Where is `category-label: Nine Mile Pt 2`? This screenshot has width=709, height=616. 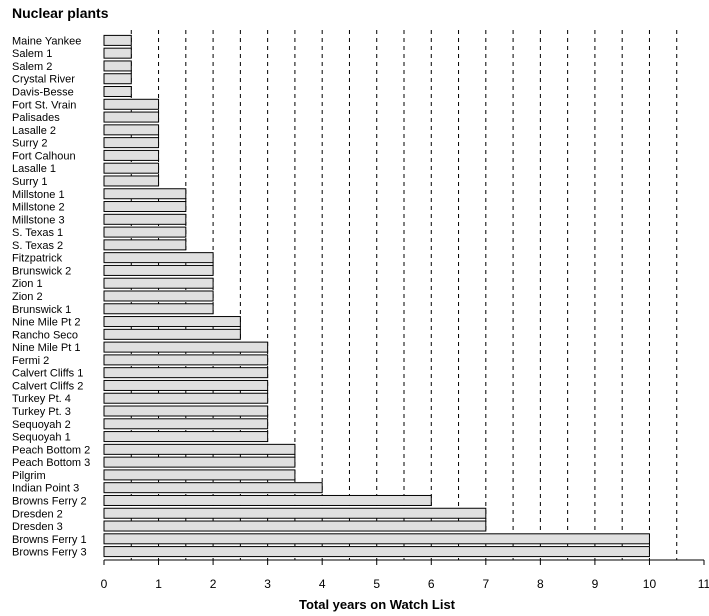
category-label: Nine Mile Pt 2 is located at coordinates (46, 323).